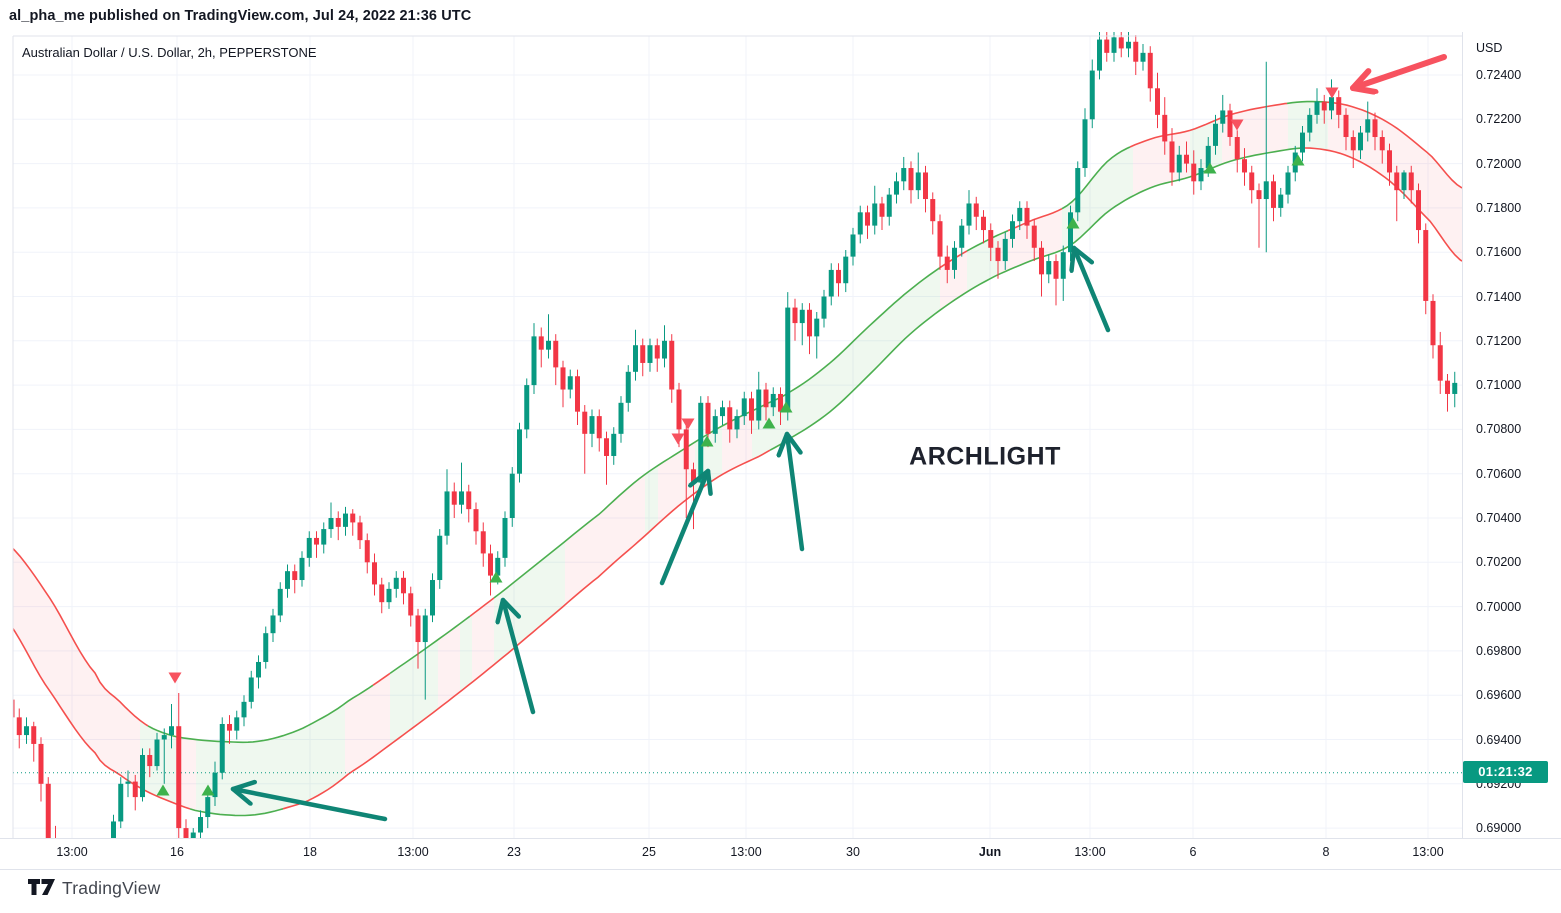 The height and width of the screenshot is (913, 1561). Describe the element at coordinates (1489, 48) in the screenshot. I see `currency-label: USD` at that location.